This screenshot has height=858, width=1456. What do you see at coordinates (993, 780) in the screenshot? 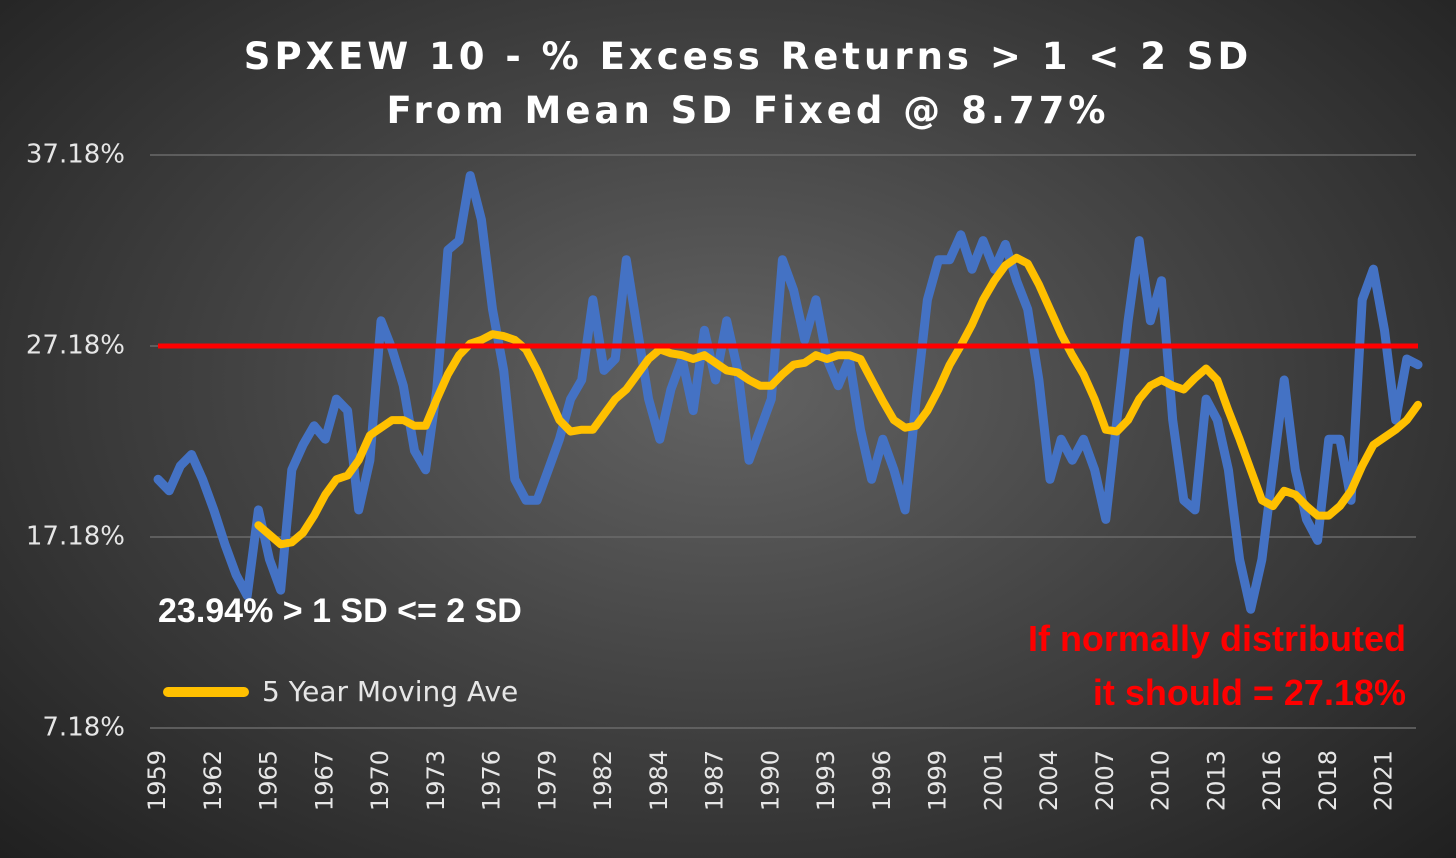
I see `x-tick-label: 2001` at bounding box center [993, 780].